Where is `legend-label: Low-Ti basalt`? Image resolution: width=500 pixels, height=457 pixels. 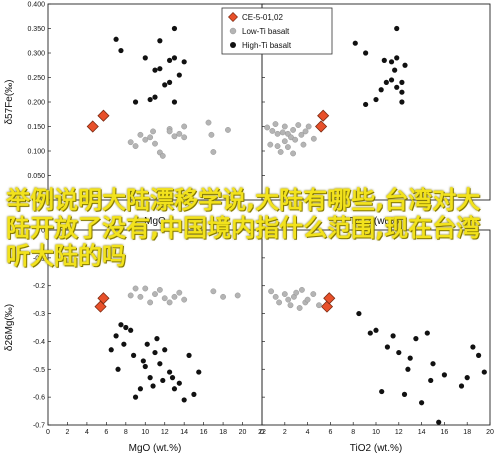
legend-label: Low-Ti basalt is located at coordinates (266, 31).